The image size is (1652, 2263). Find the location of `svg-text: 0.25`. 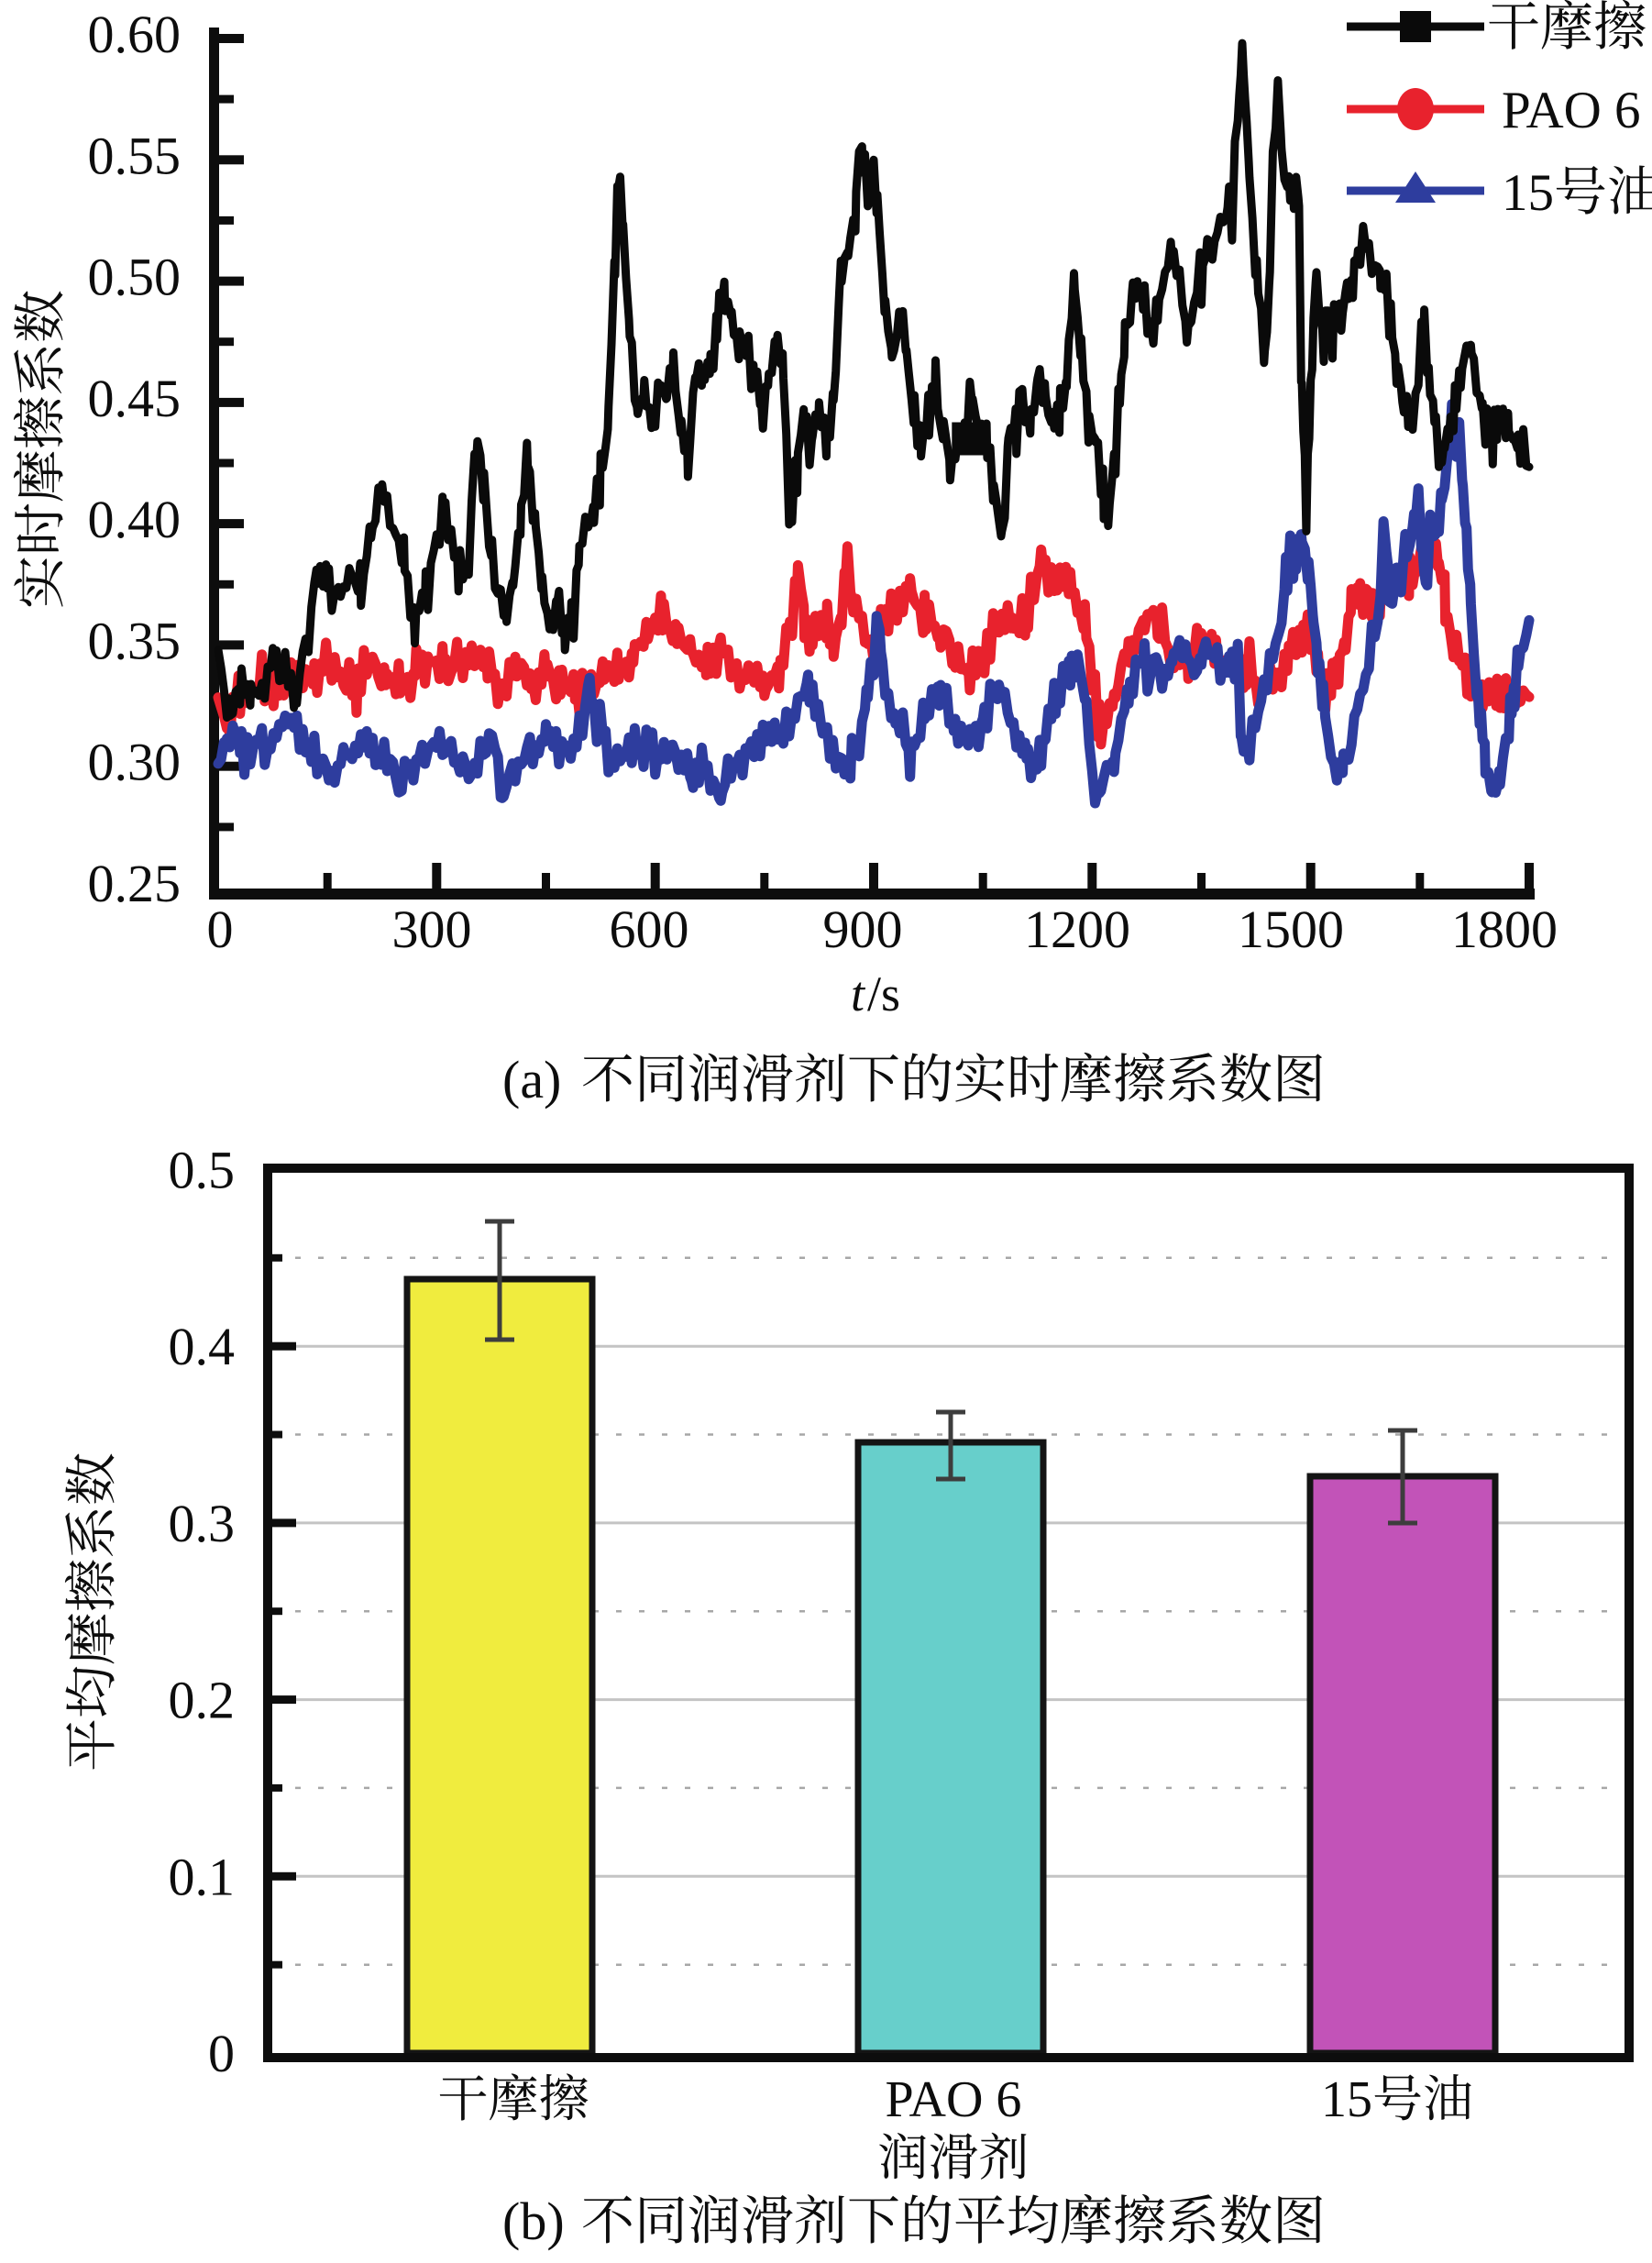

svg-text: 0.25 is located at coordinates (135, 884).